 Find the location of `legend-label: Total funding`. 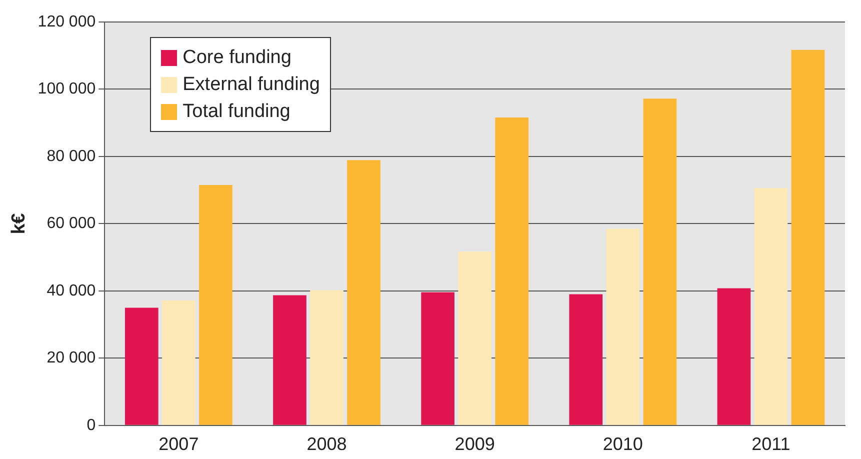

legend-label: Total funding is located at coordinates (237, 112).